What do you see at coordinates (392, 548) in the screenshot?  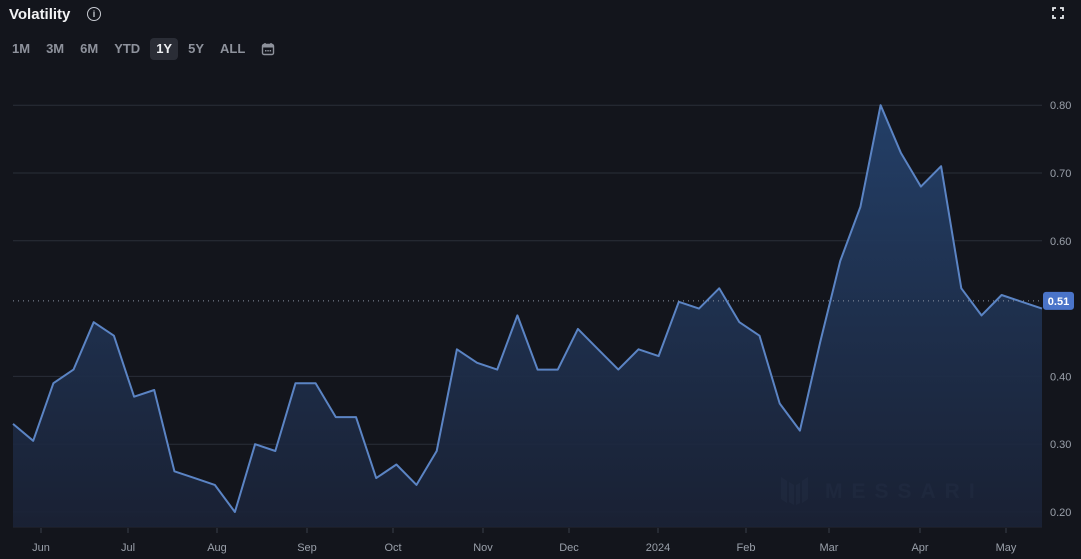 I see `svg-text: Oct` at bounding box center [392, 548].